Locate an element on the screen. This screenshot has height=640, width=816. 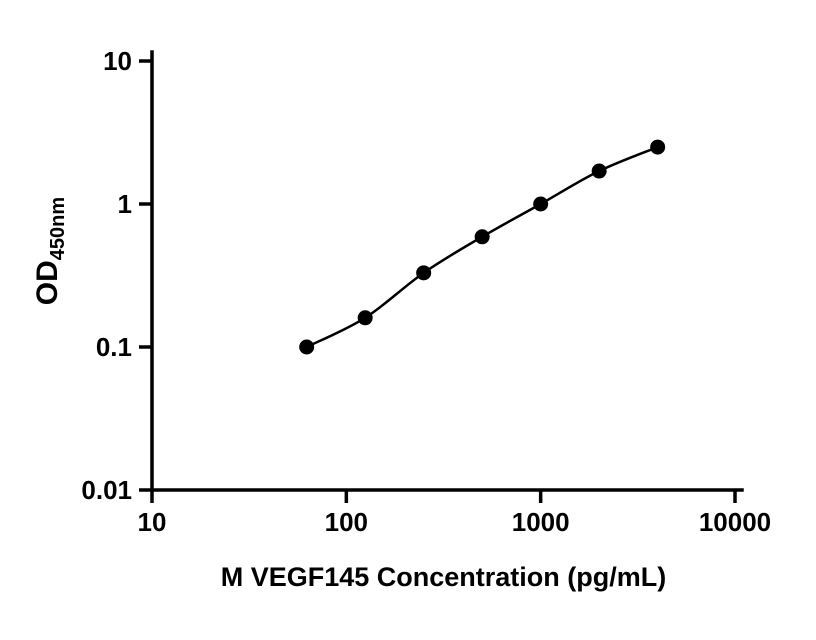
x-tick-label: 10 is located at coordinates (152, 522).